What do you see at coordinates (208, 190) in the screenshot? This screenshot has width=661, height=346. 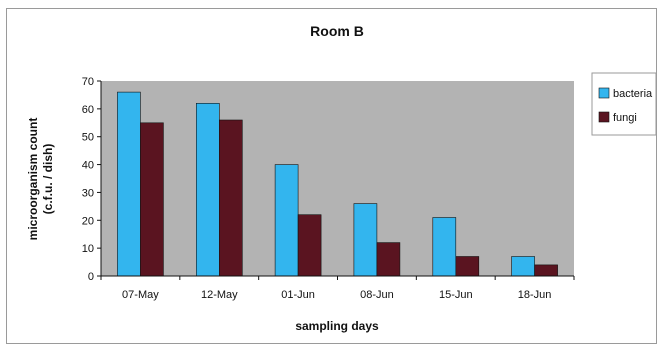 I see `bar-bacteria-12-May` at bounding box center [208, 190].